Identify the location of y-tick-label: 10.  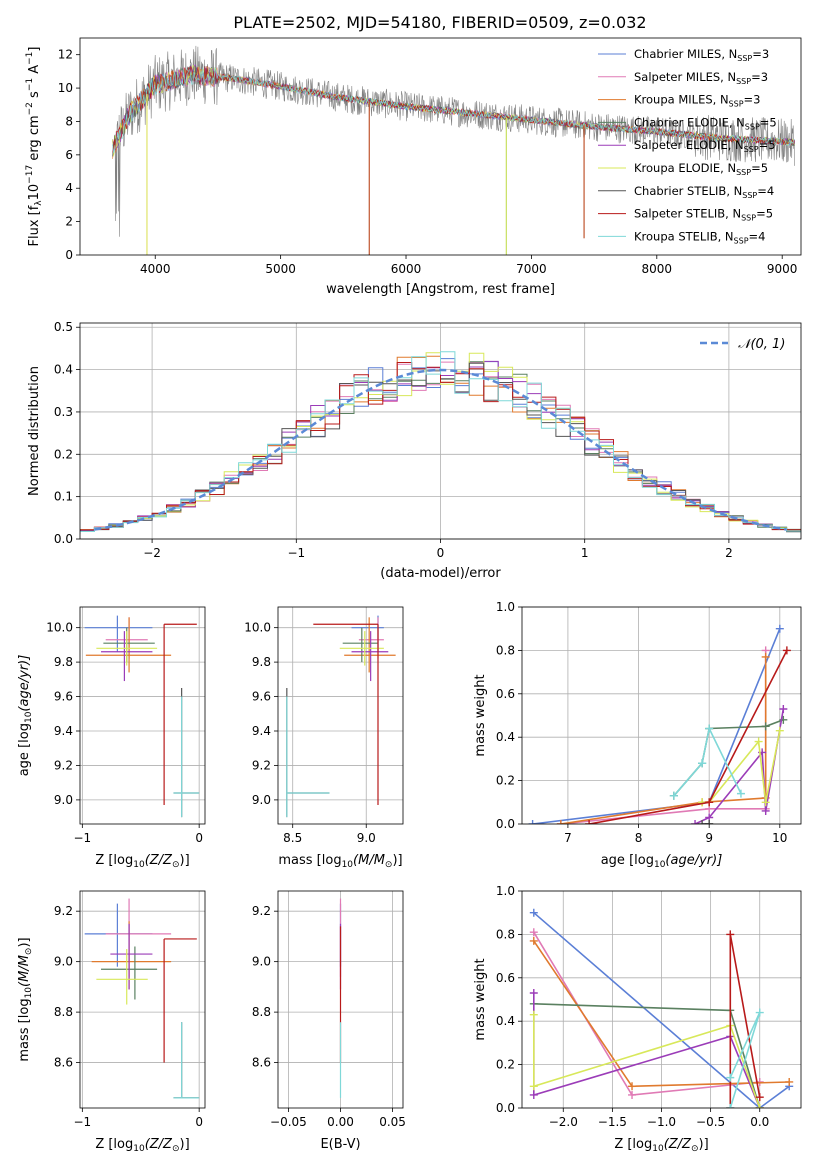
(65, 88).